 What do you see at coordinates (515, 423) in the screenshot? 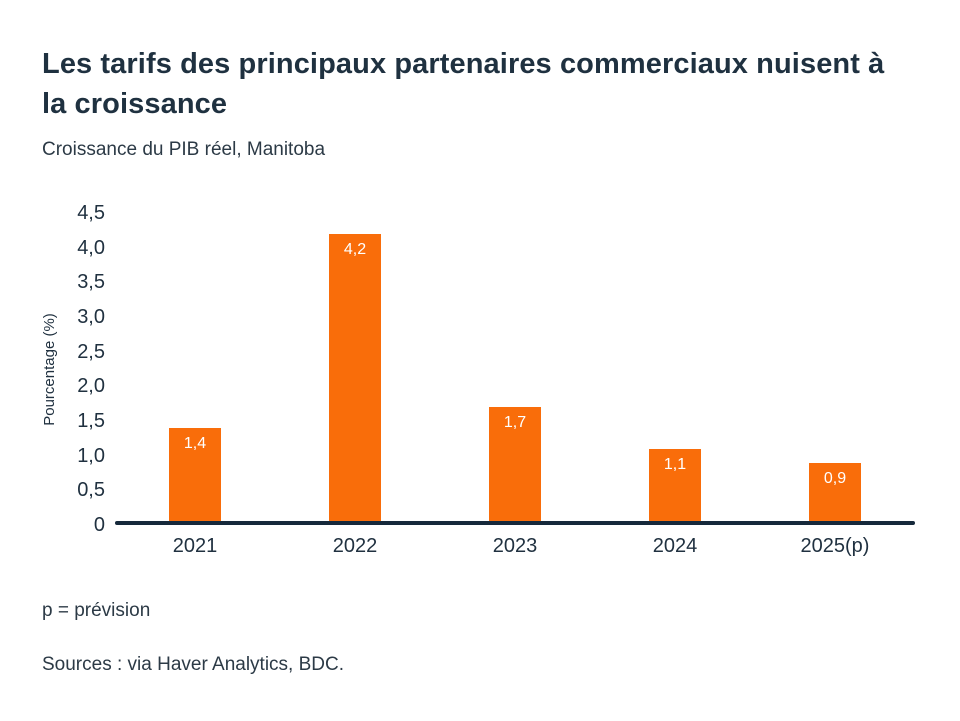
I see `bar-value-label: 1,7` at bounding box center [515, 423].